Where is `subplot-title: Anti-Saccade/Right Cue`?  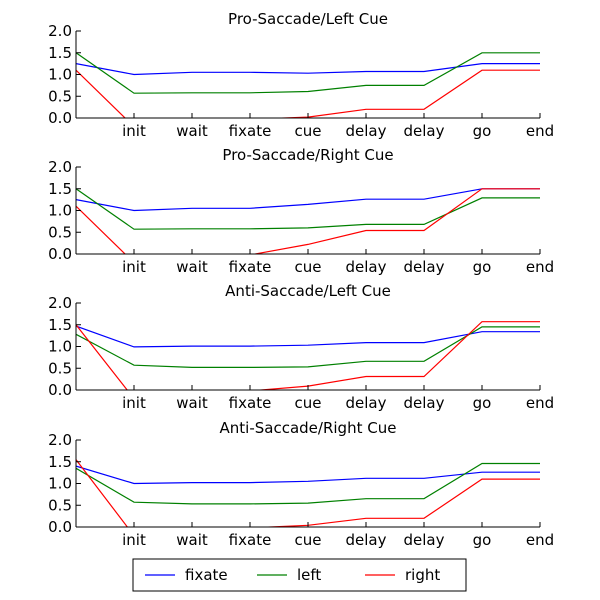 subplot-title: Anti-Saccade/Right Cue is located at coordinates (308, 428).